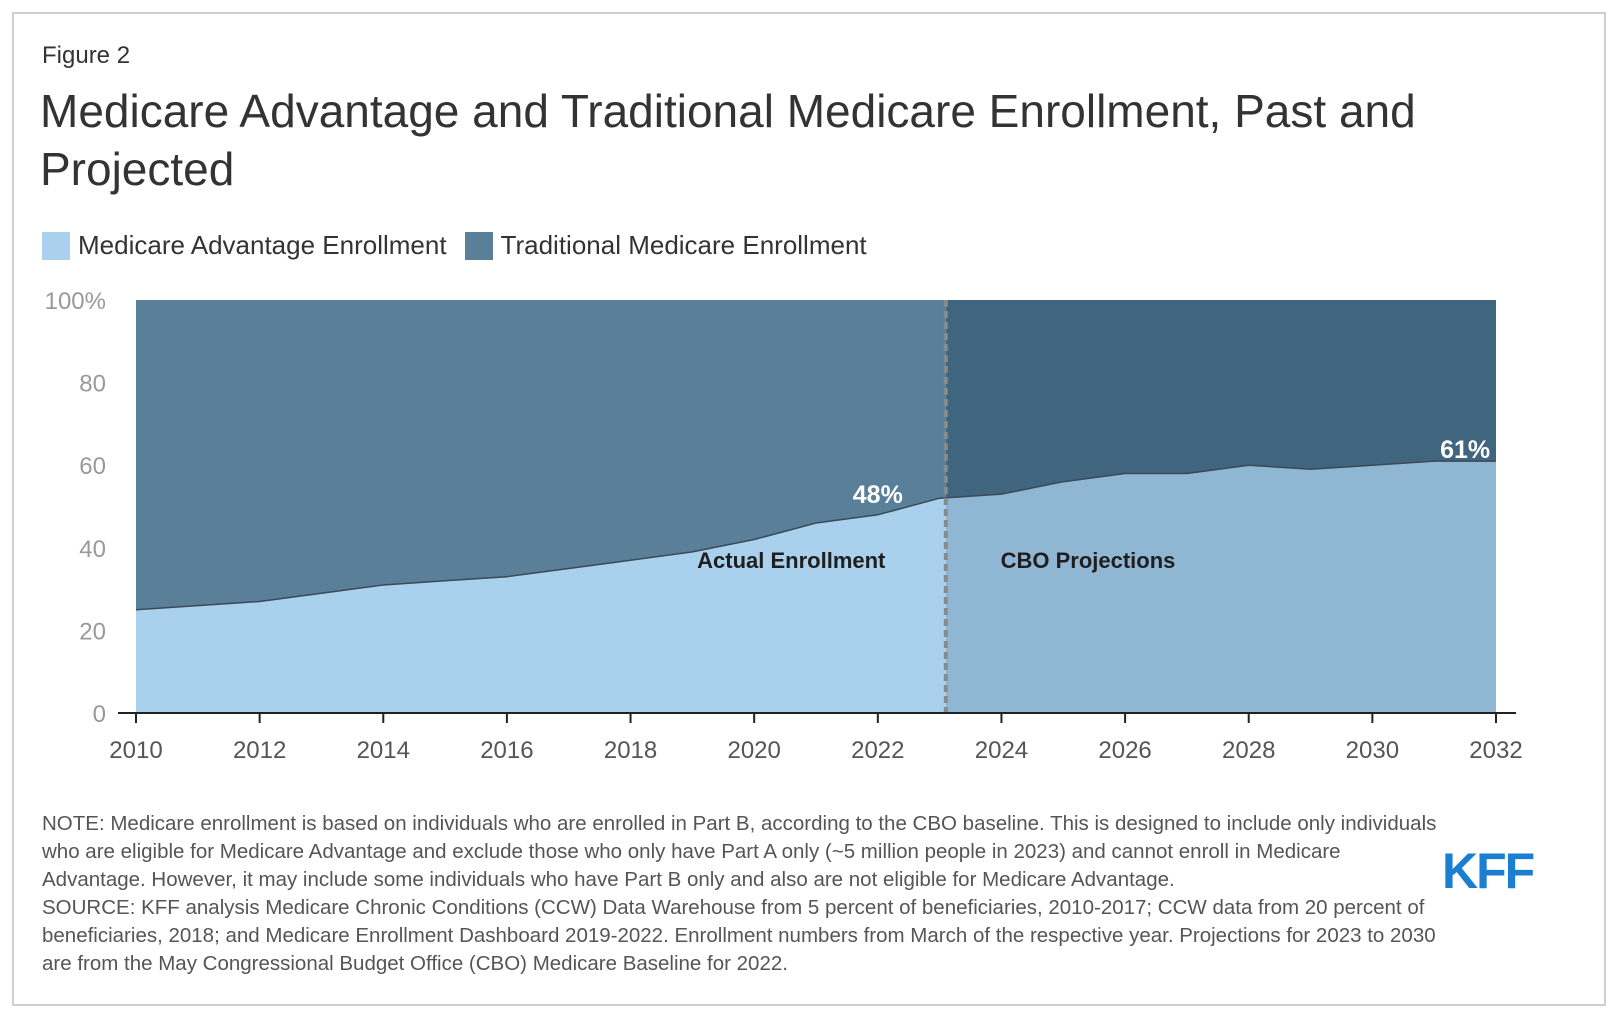  Describe the element at coordinates (1495, 750) in the screenshot. I see `x-tick-label: 2032` at that location.